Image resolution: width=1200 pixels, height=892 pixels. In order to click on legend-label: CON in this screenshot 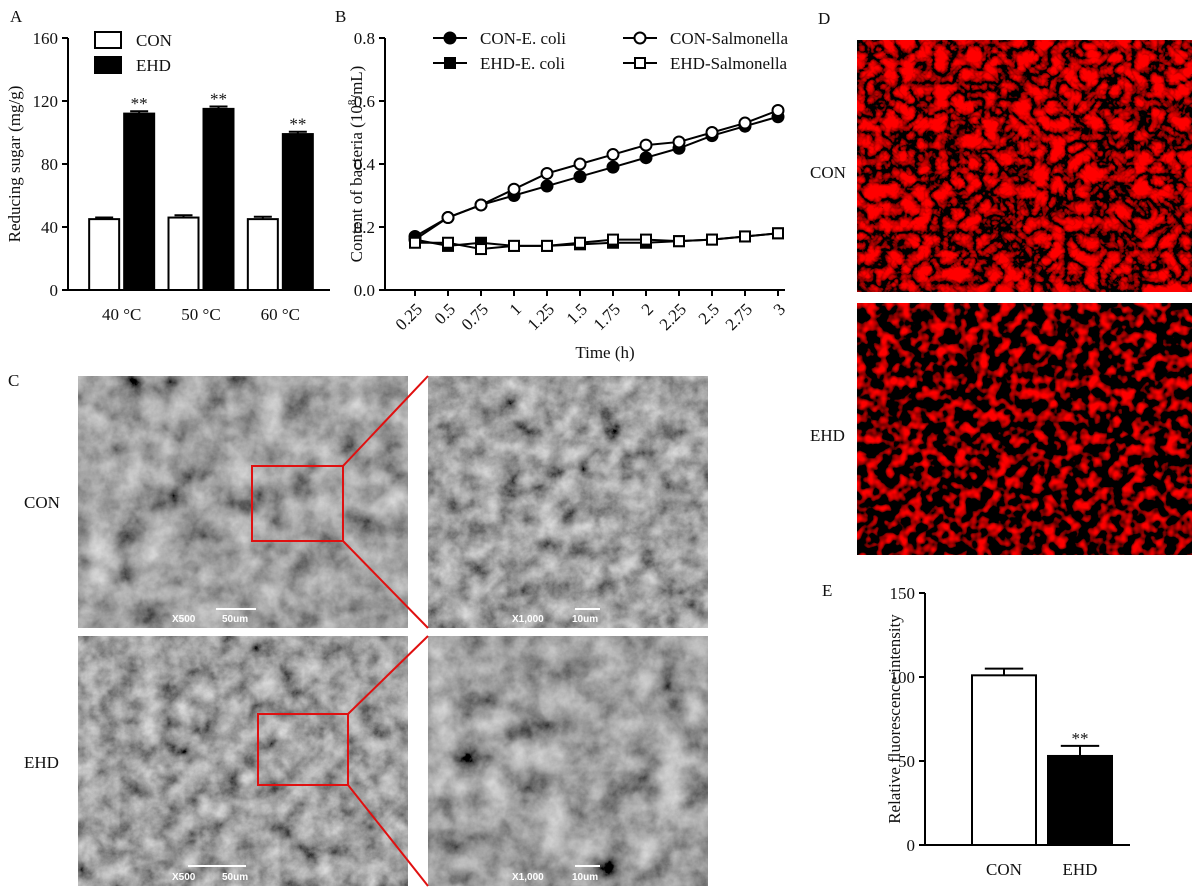, I will do `click(154, 40)`.